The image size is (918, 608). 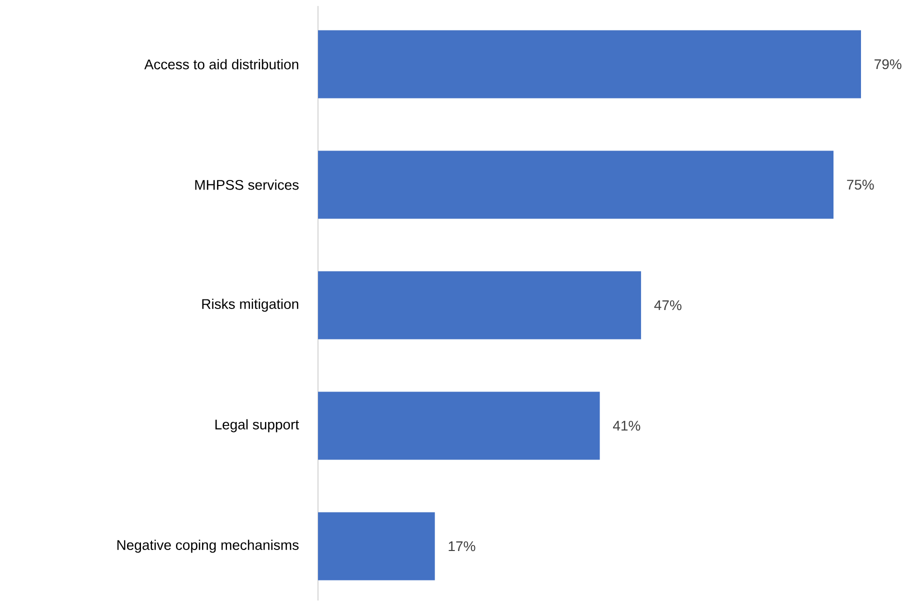 What do you see at coordinates (888, 64) in the screenshot?
I see `data-label: 79%` at bounding box center [888, 64].